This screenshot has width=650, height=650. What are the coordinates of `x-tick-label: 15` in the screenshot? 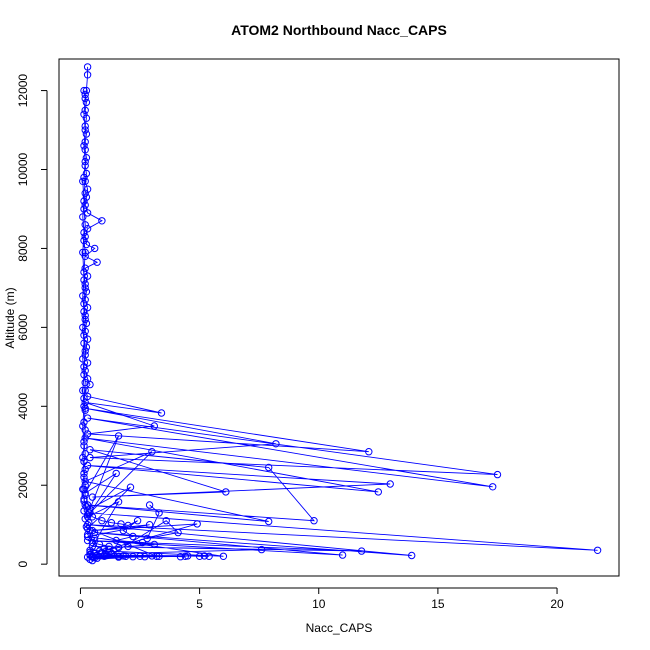 It's located at (438, 604).